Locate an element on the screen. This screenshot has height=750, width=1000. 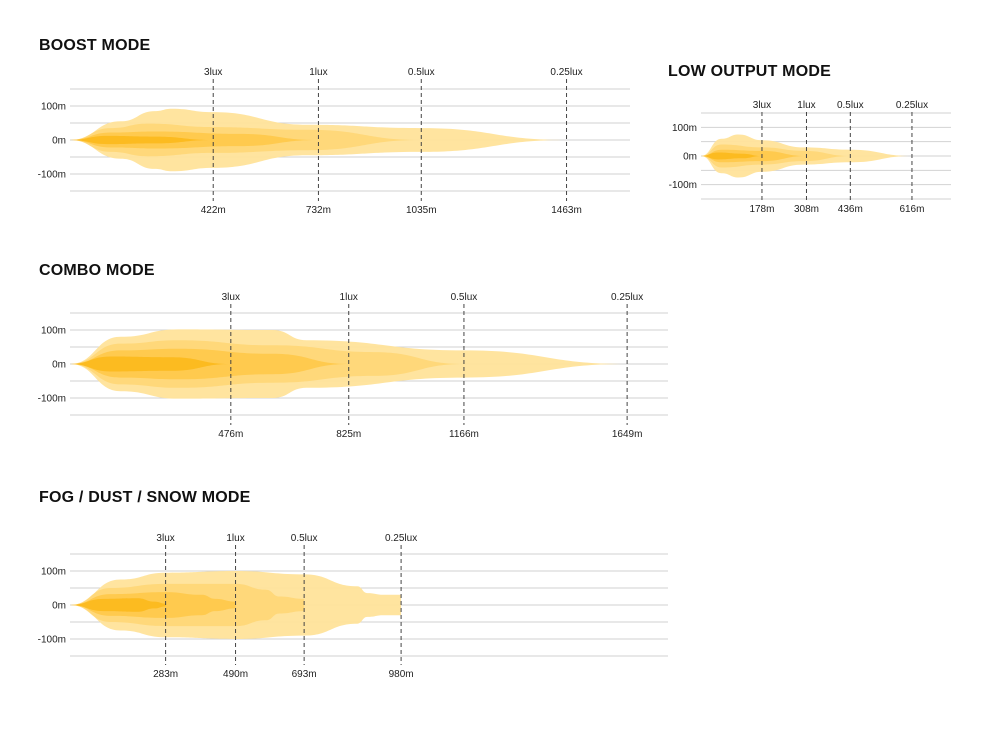
distance-label: 1035m is located at coordinates (421, 210).